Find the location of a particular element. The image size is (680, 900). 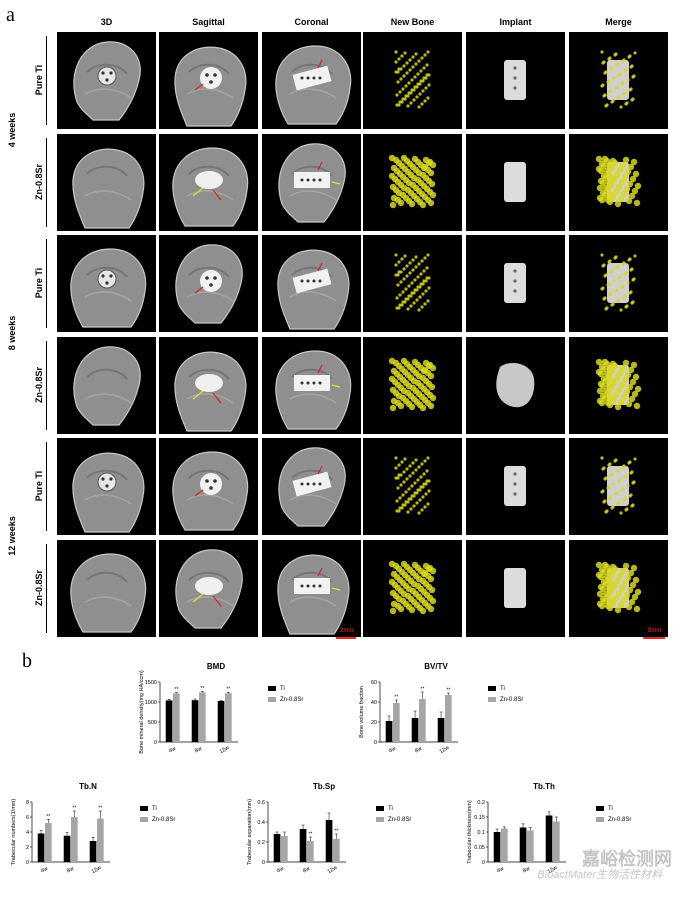

column-header-4: Implant is located at coordinates (515, 22).